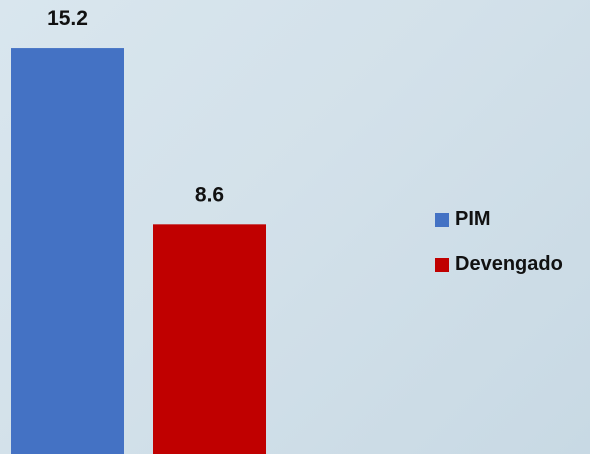 This screenshot has width=590, height=454. I want to click on legend: PIM Devengado, so click(499, 242).